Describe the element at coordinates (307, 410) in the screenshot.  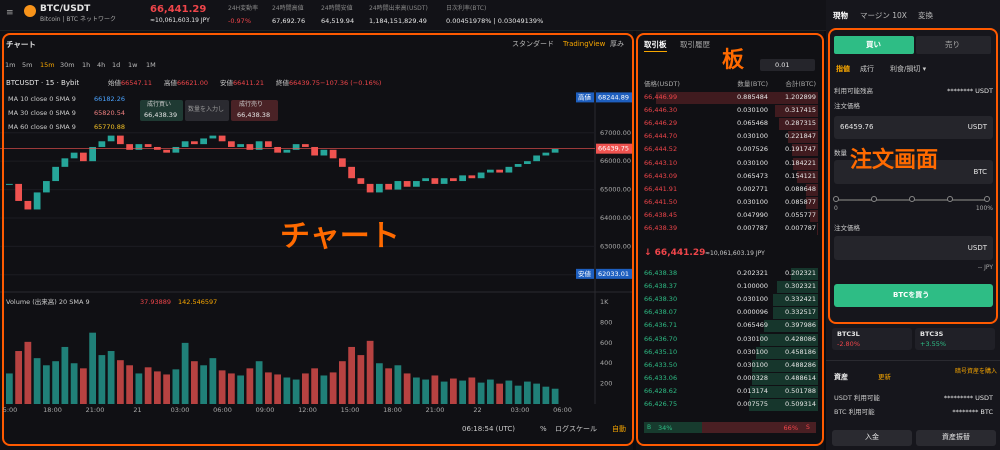
I see `time-label: 12:00` at that location.